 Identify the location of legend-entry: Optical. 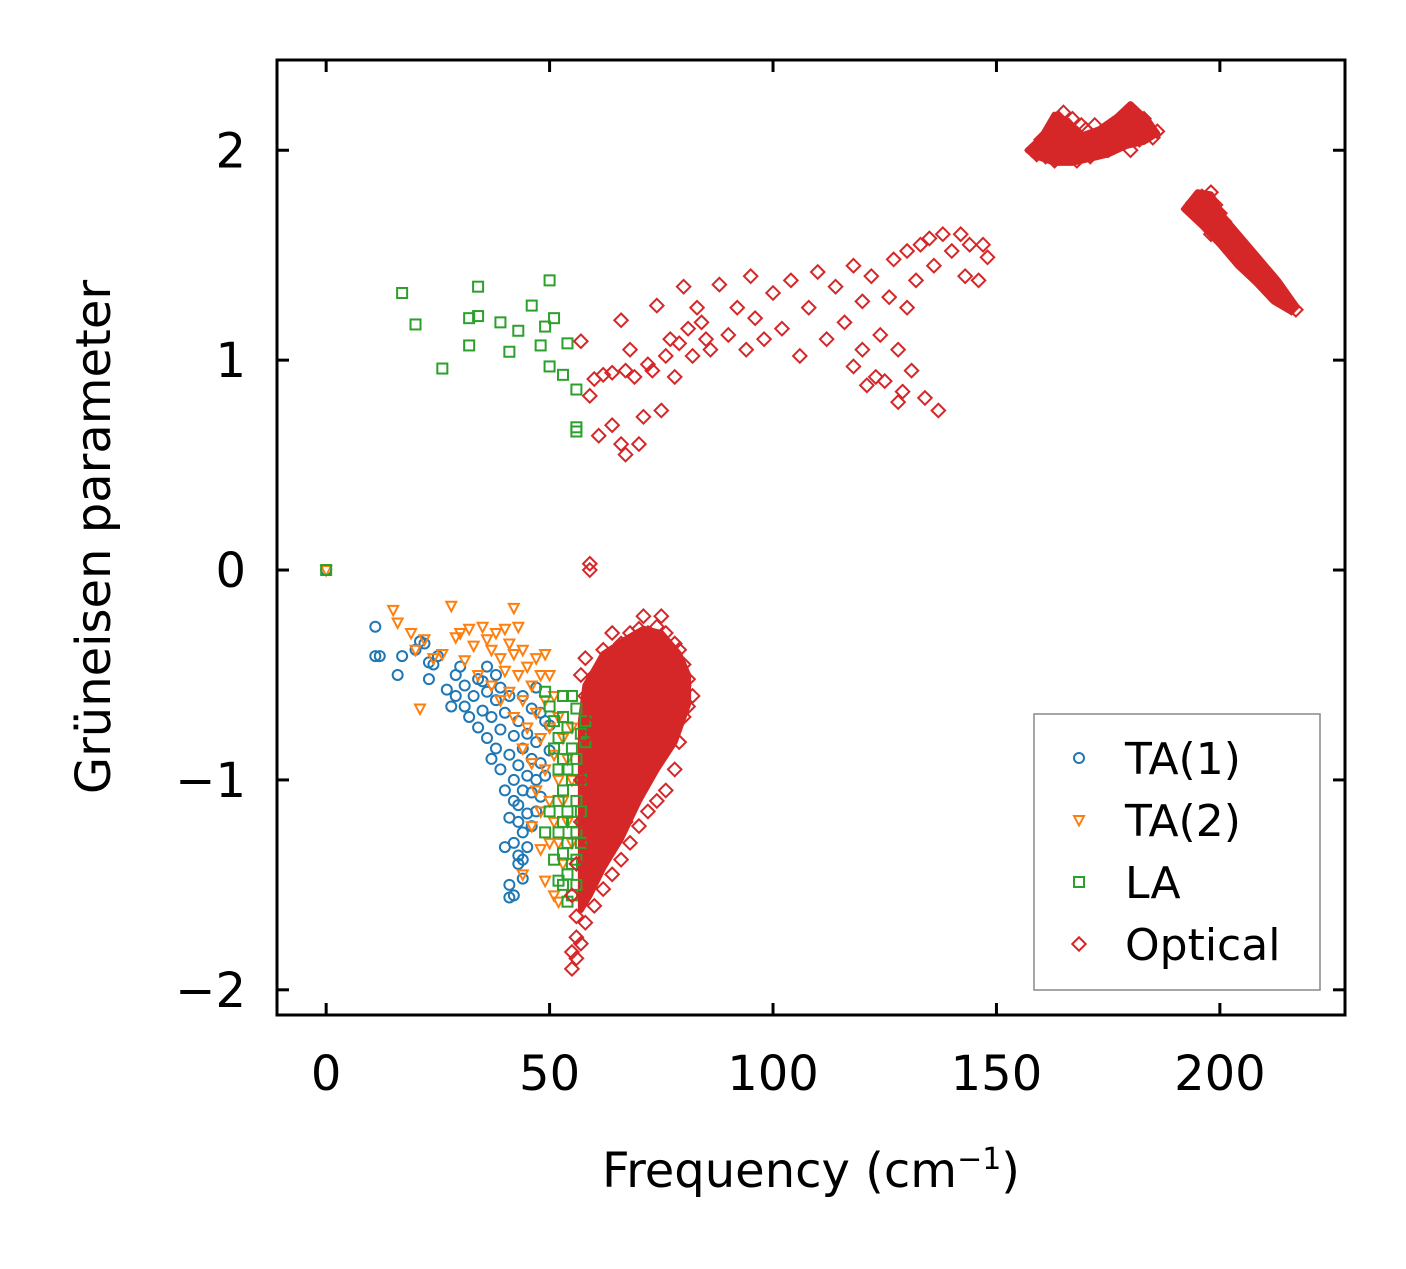
(1175, 945).